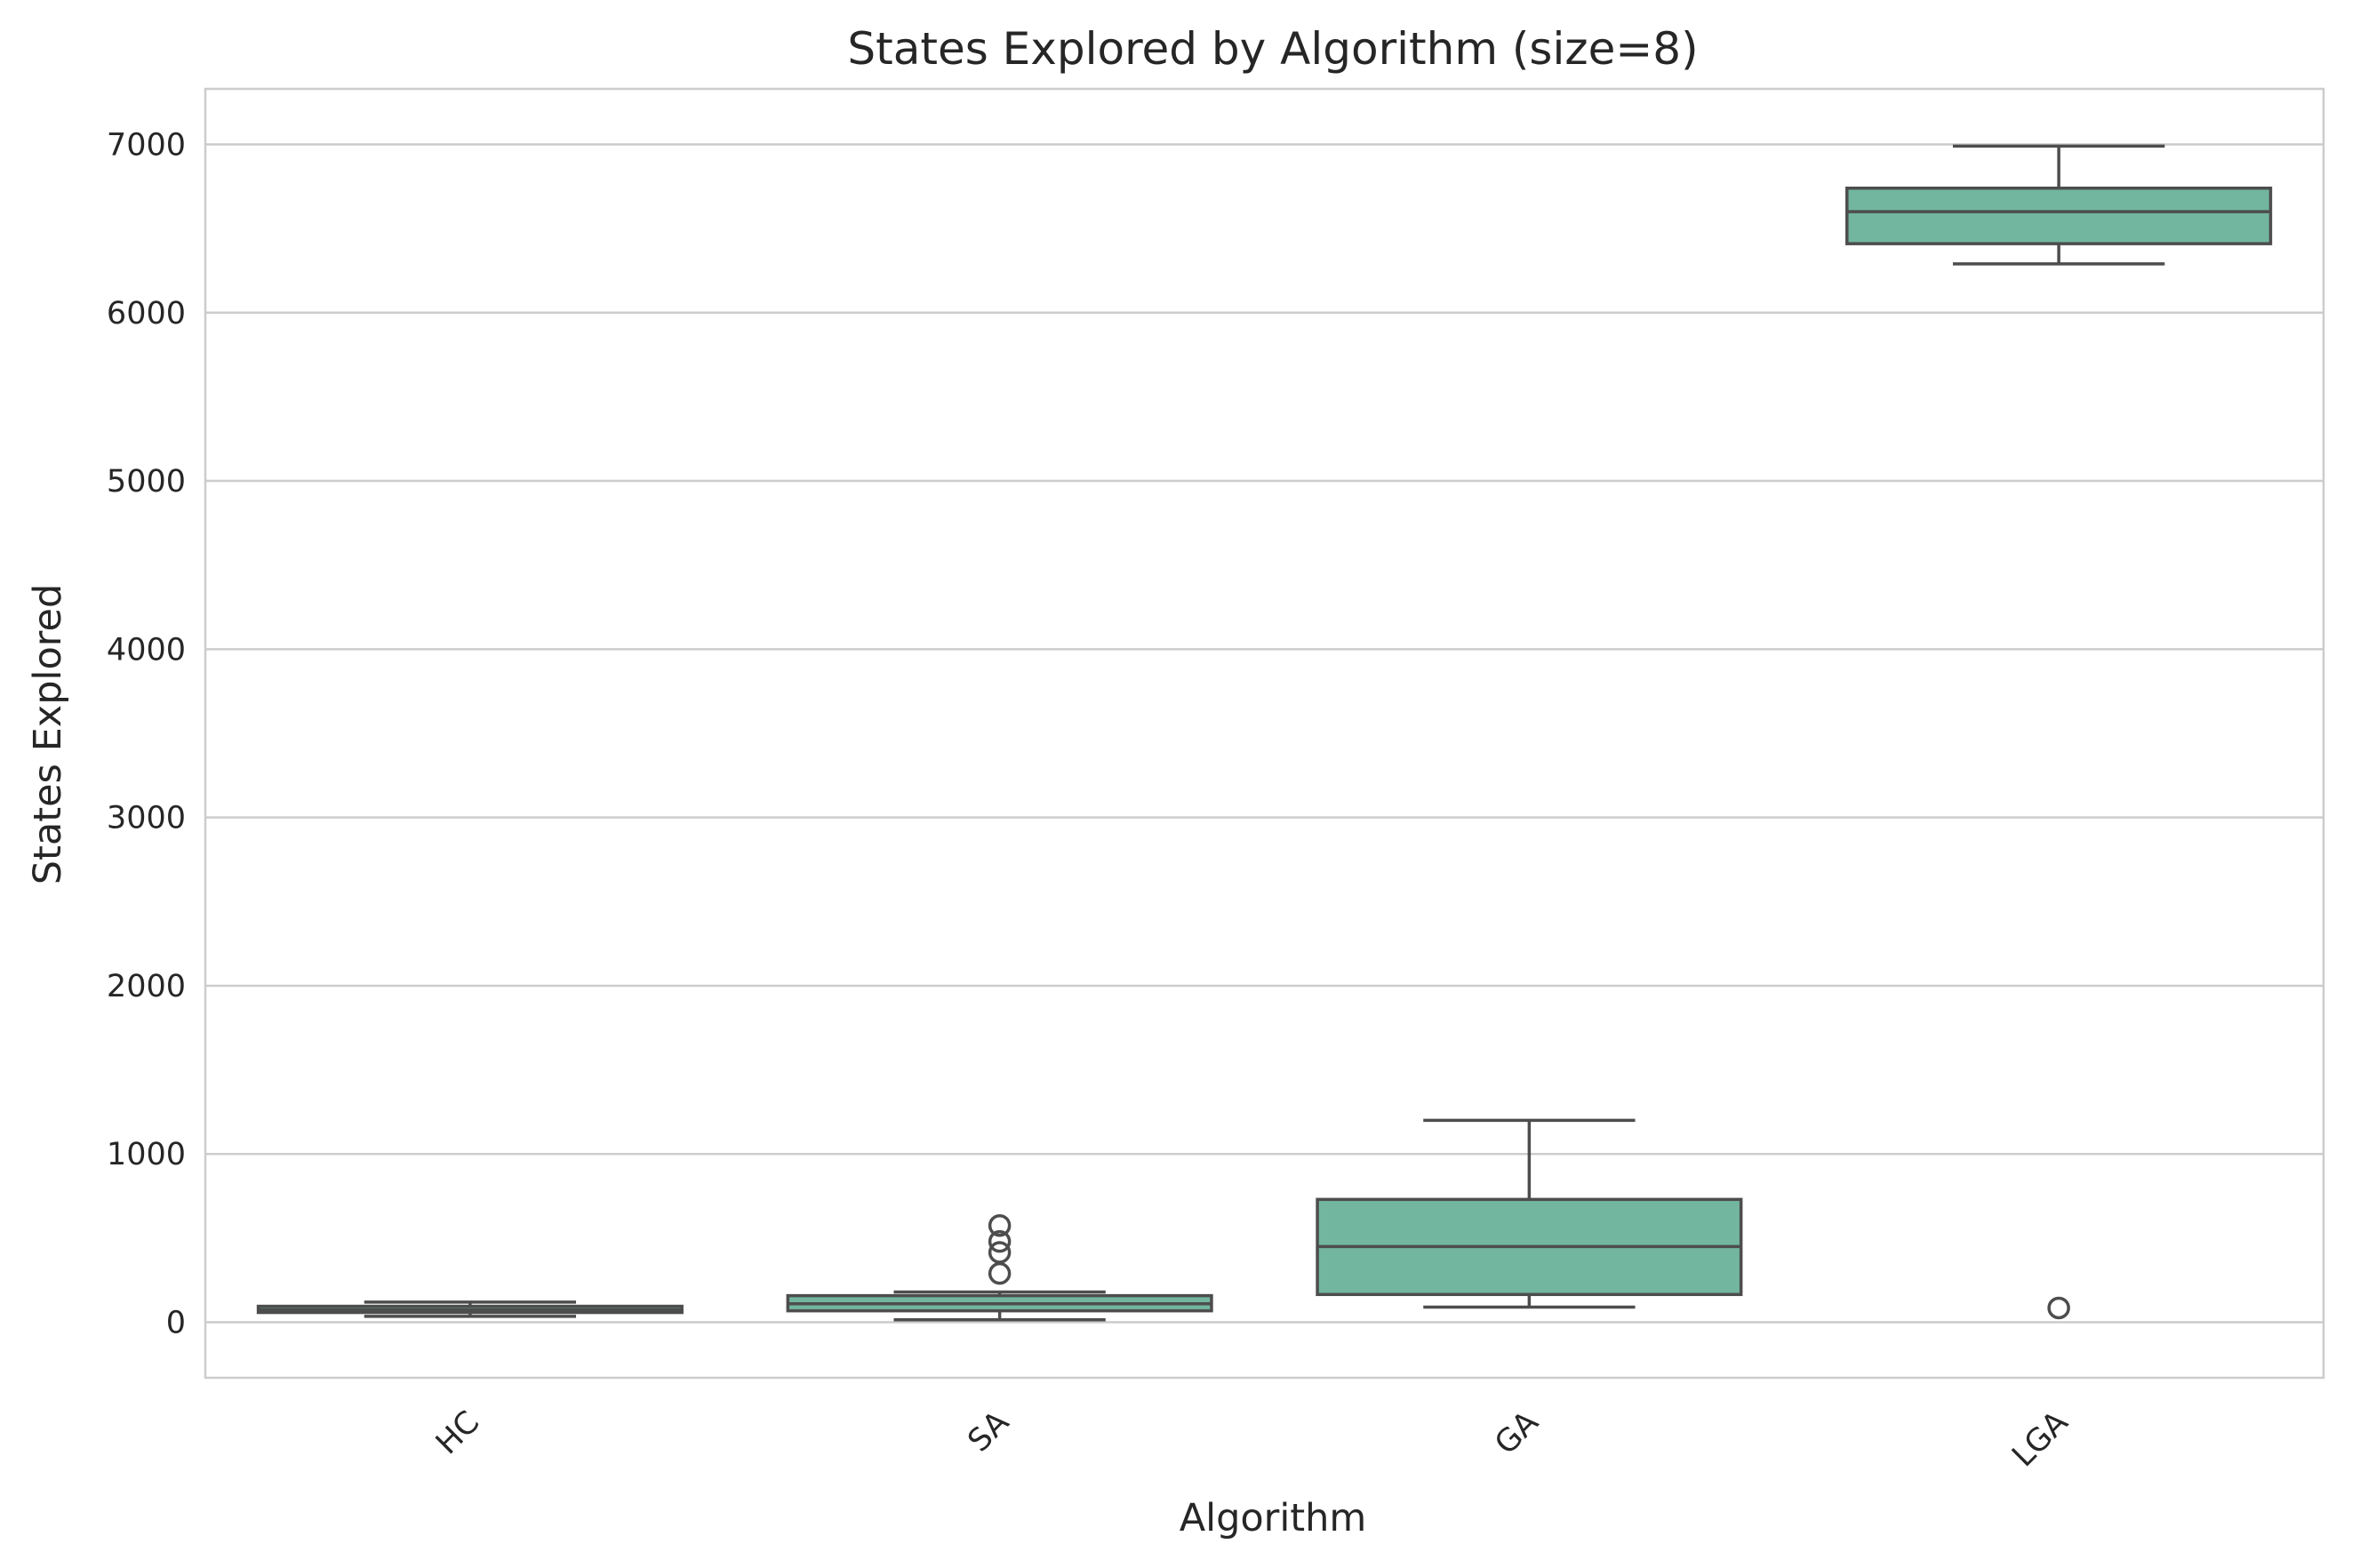 Image resolution: width=2368 pixels, height=1568 pixels. What do you see at coordinates (1272, 49) in the screenshot?
I see `chart-title: States Explored by Algorithm (size=8)` at bounding box center [1272, 49].